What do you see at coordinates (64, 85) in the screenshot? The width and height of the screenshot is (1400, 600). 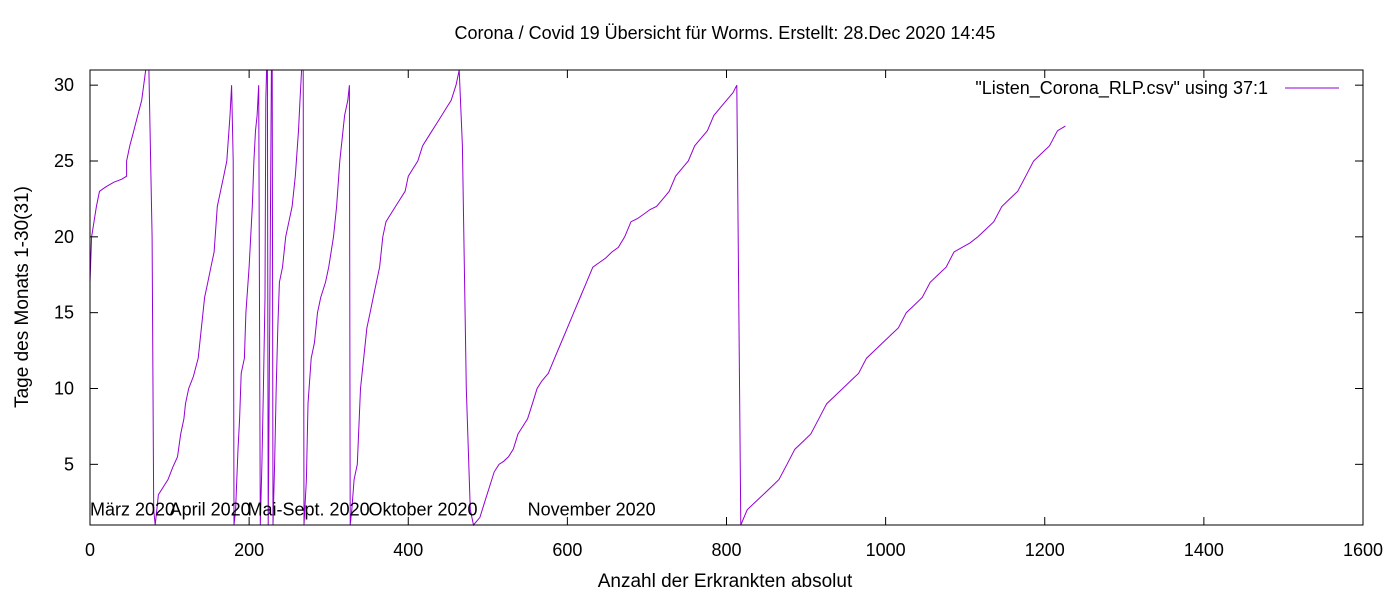 I see `y-tick-label: 30` at bounding box center [64, 85].